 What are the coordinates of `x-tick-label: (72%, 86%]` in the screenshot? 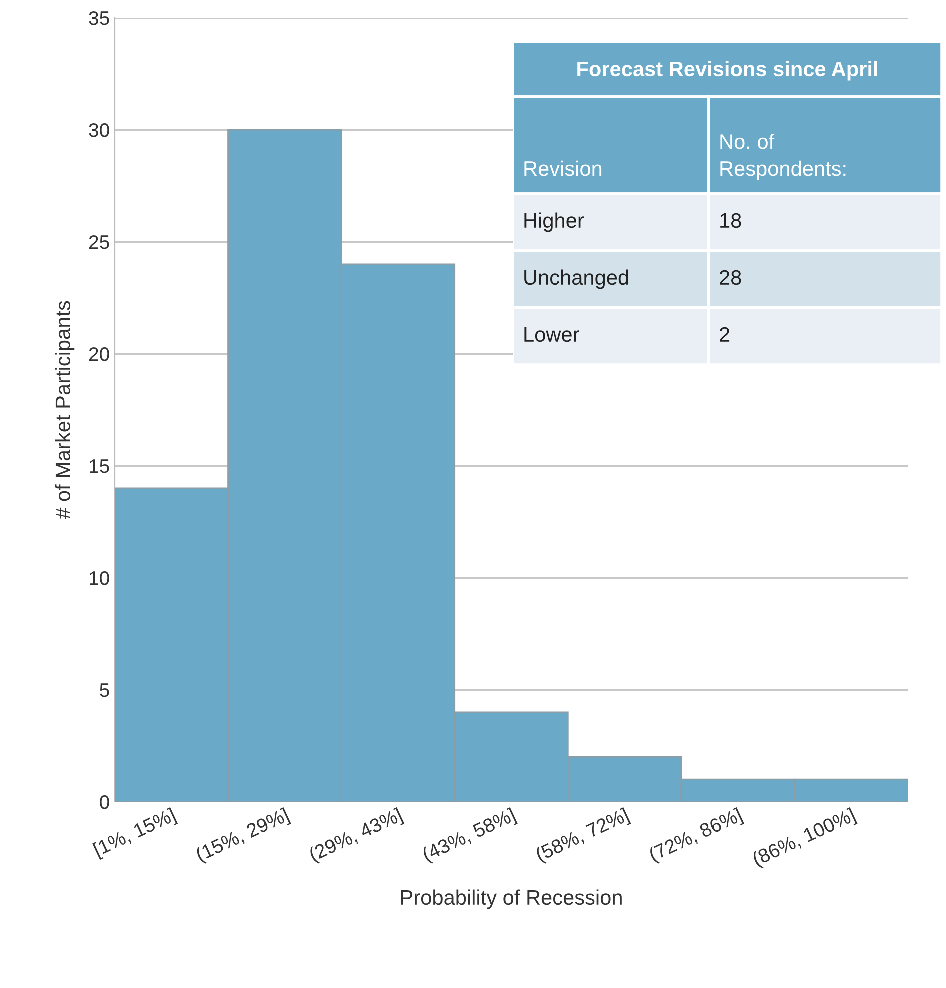 It's located at (696, 836).